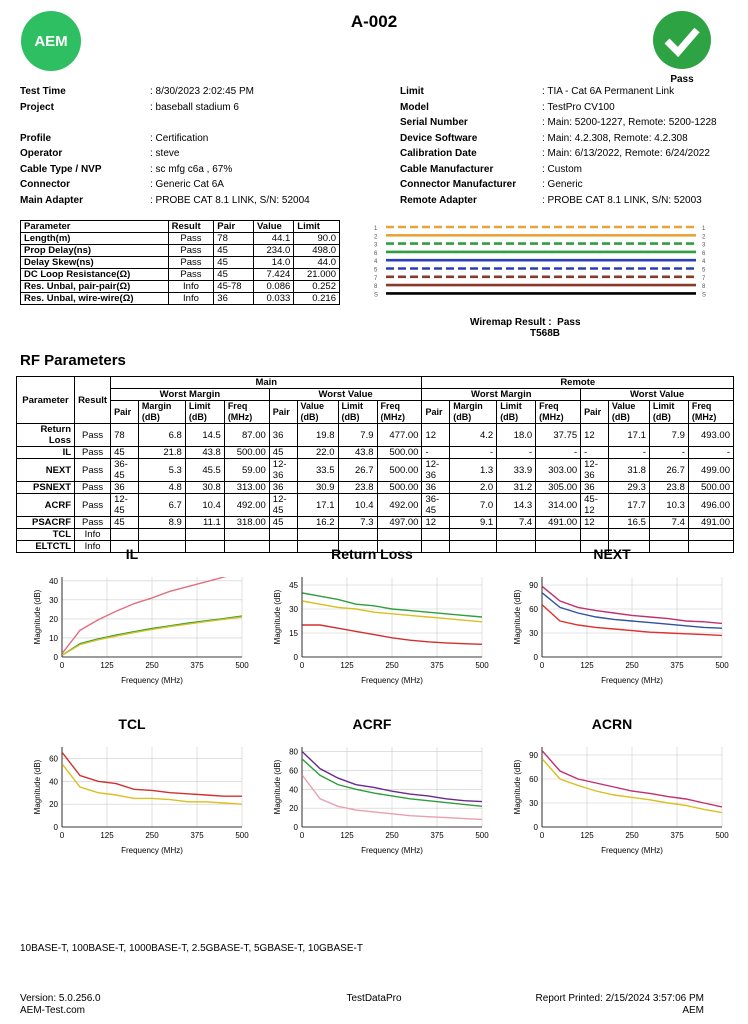 This screenshot has height=1024, width=748. Describe the element at coordinates (704, 295) in the screenshot. I see `pin-label: S` at that location.